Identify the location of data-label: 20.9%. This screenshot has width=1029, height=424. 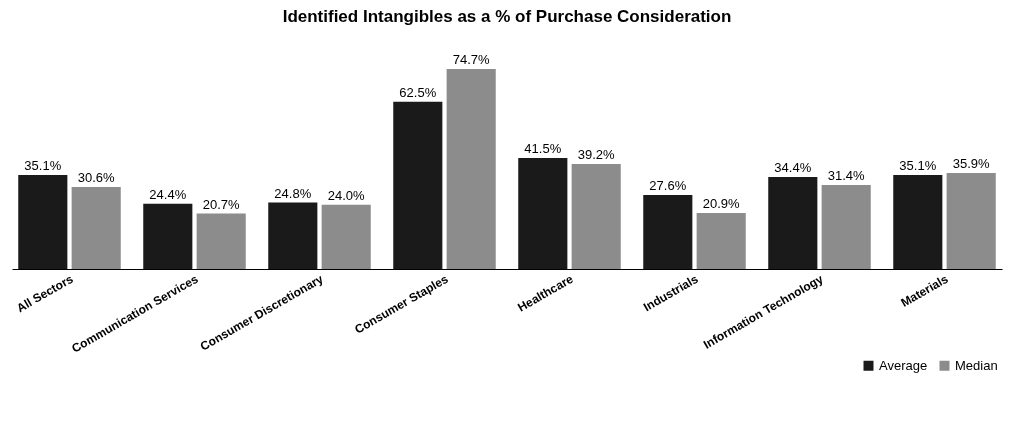
(721, 204).